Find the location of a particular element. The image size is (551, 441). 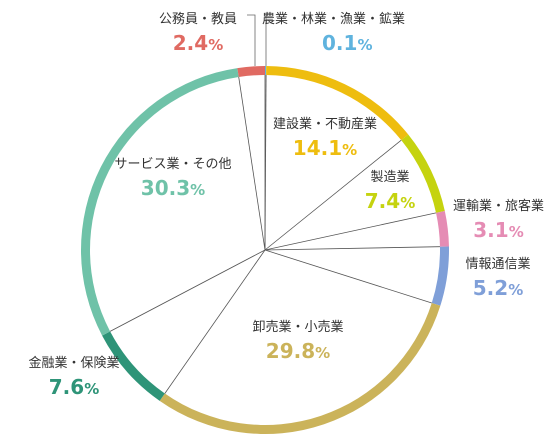

slice-name-agriculture: 農業・林業・漁業・鉱業 is located at coordinates (334, 19).